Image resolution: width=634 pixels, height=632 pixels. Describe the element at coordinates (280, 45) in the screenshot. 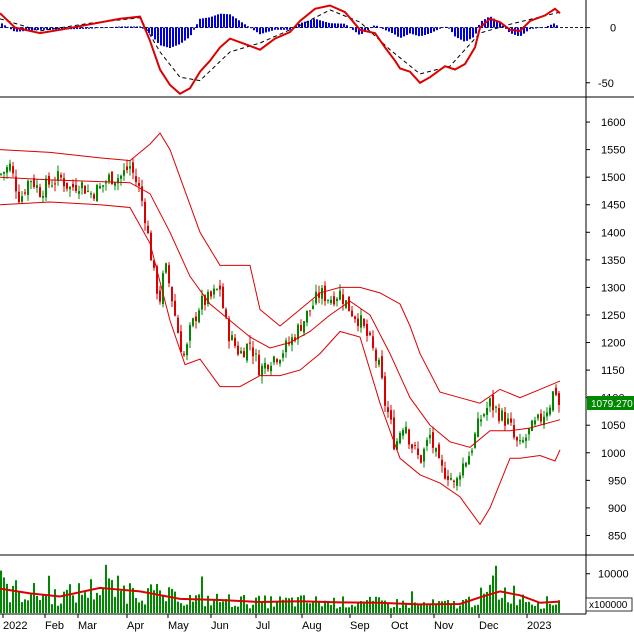

I see `macd-signal-line` at that location.